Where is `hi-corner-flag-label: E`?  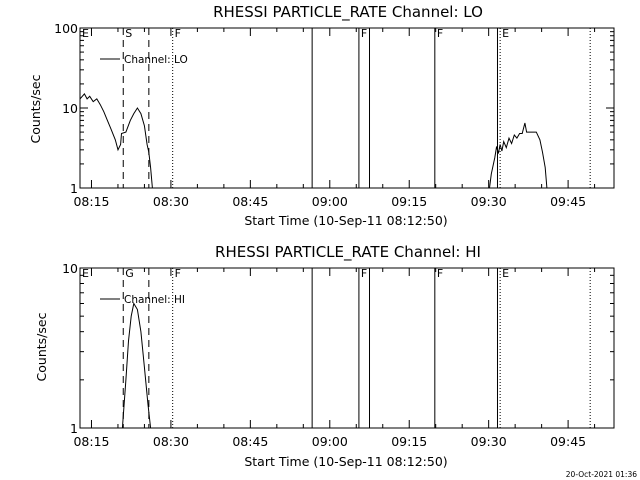
hi-corner-flag-label: E is located at coordinates (85, 273).